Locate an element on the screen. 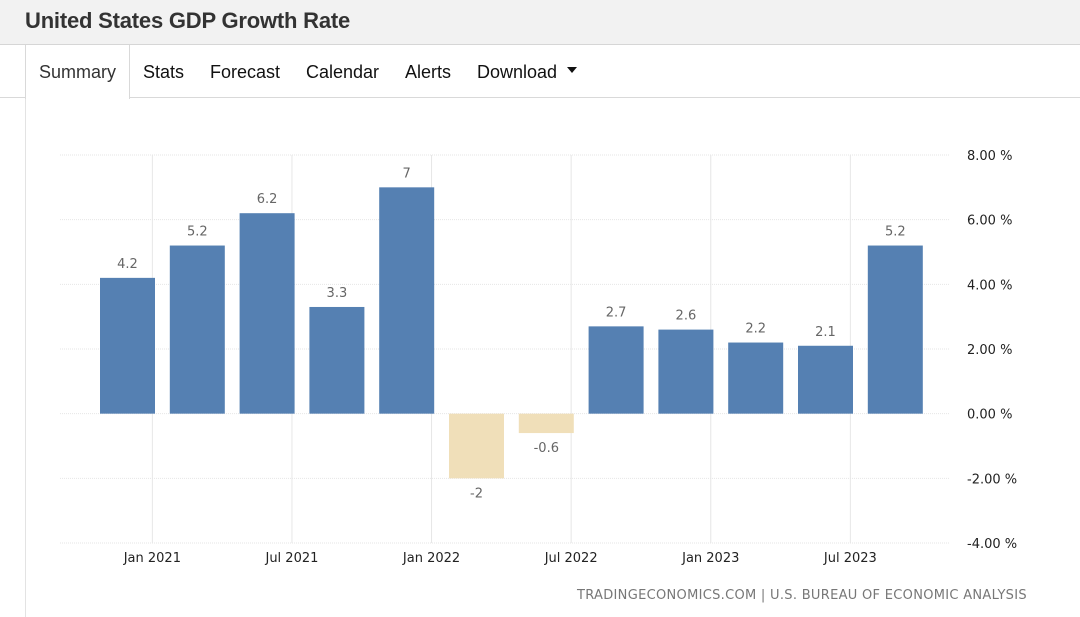 The width and height of the screenshot is (1080, 617). tab-bar-divider is located at coordinates (540, 97).